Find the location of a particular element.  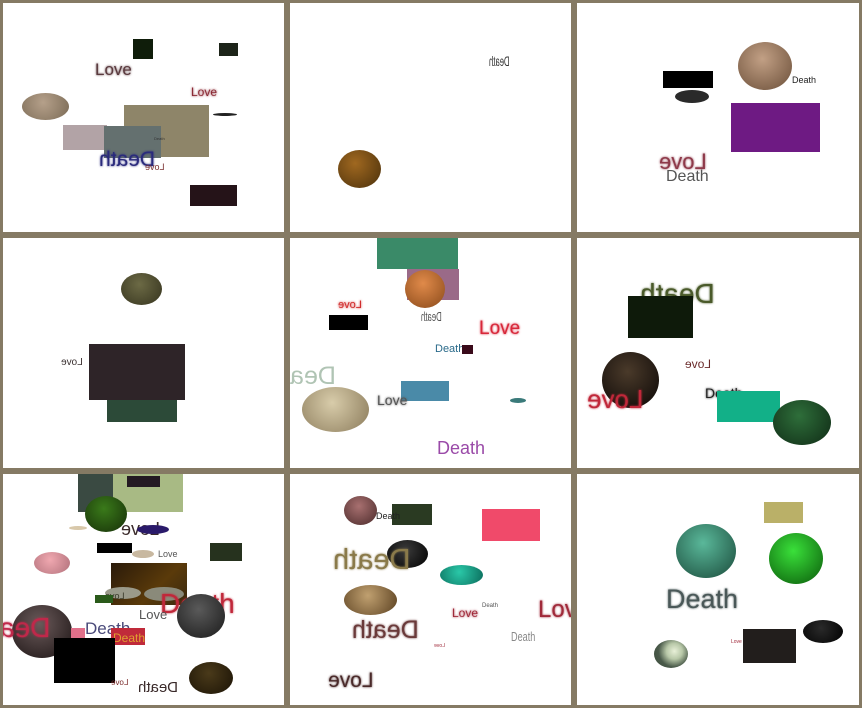

dark-disc is located at coordinates (692, 96).